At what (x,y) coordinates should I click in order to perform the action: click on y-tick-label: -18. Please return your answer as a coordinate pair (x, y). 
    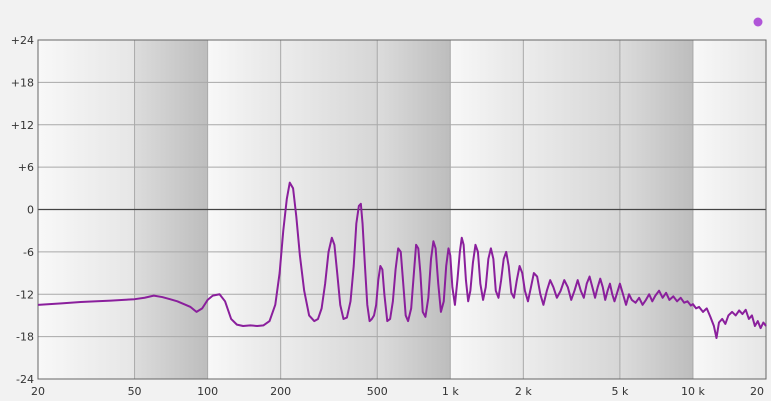
    Looking at the image, I should click on (25, 337).